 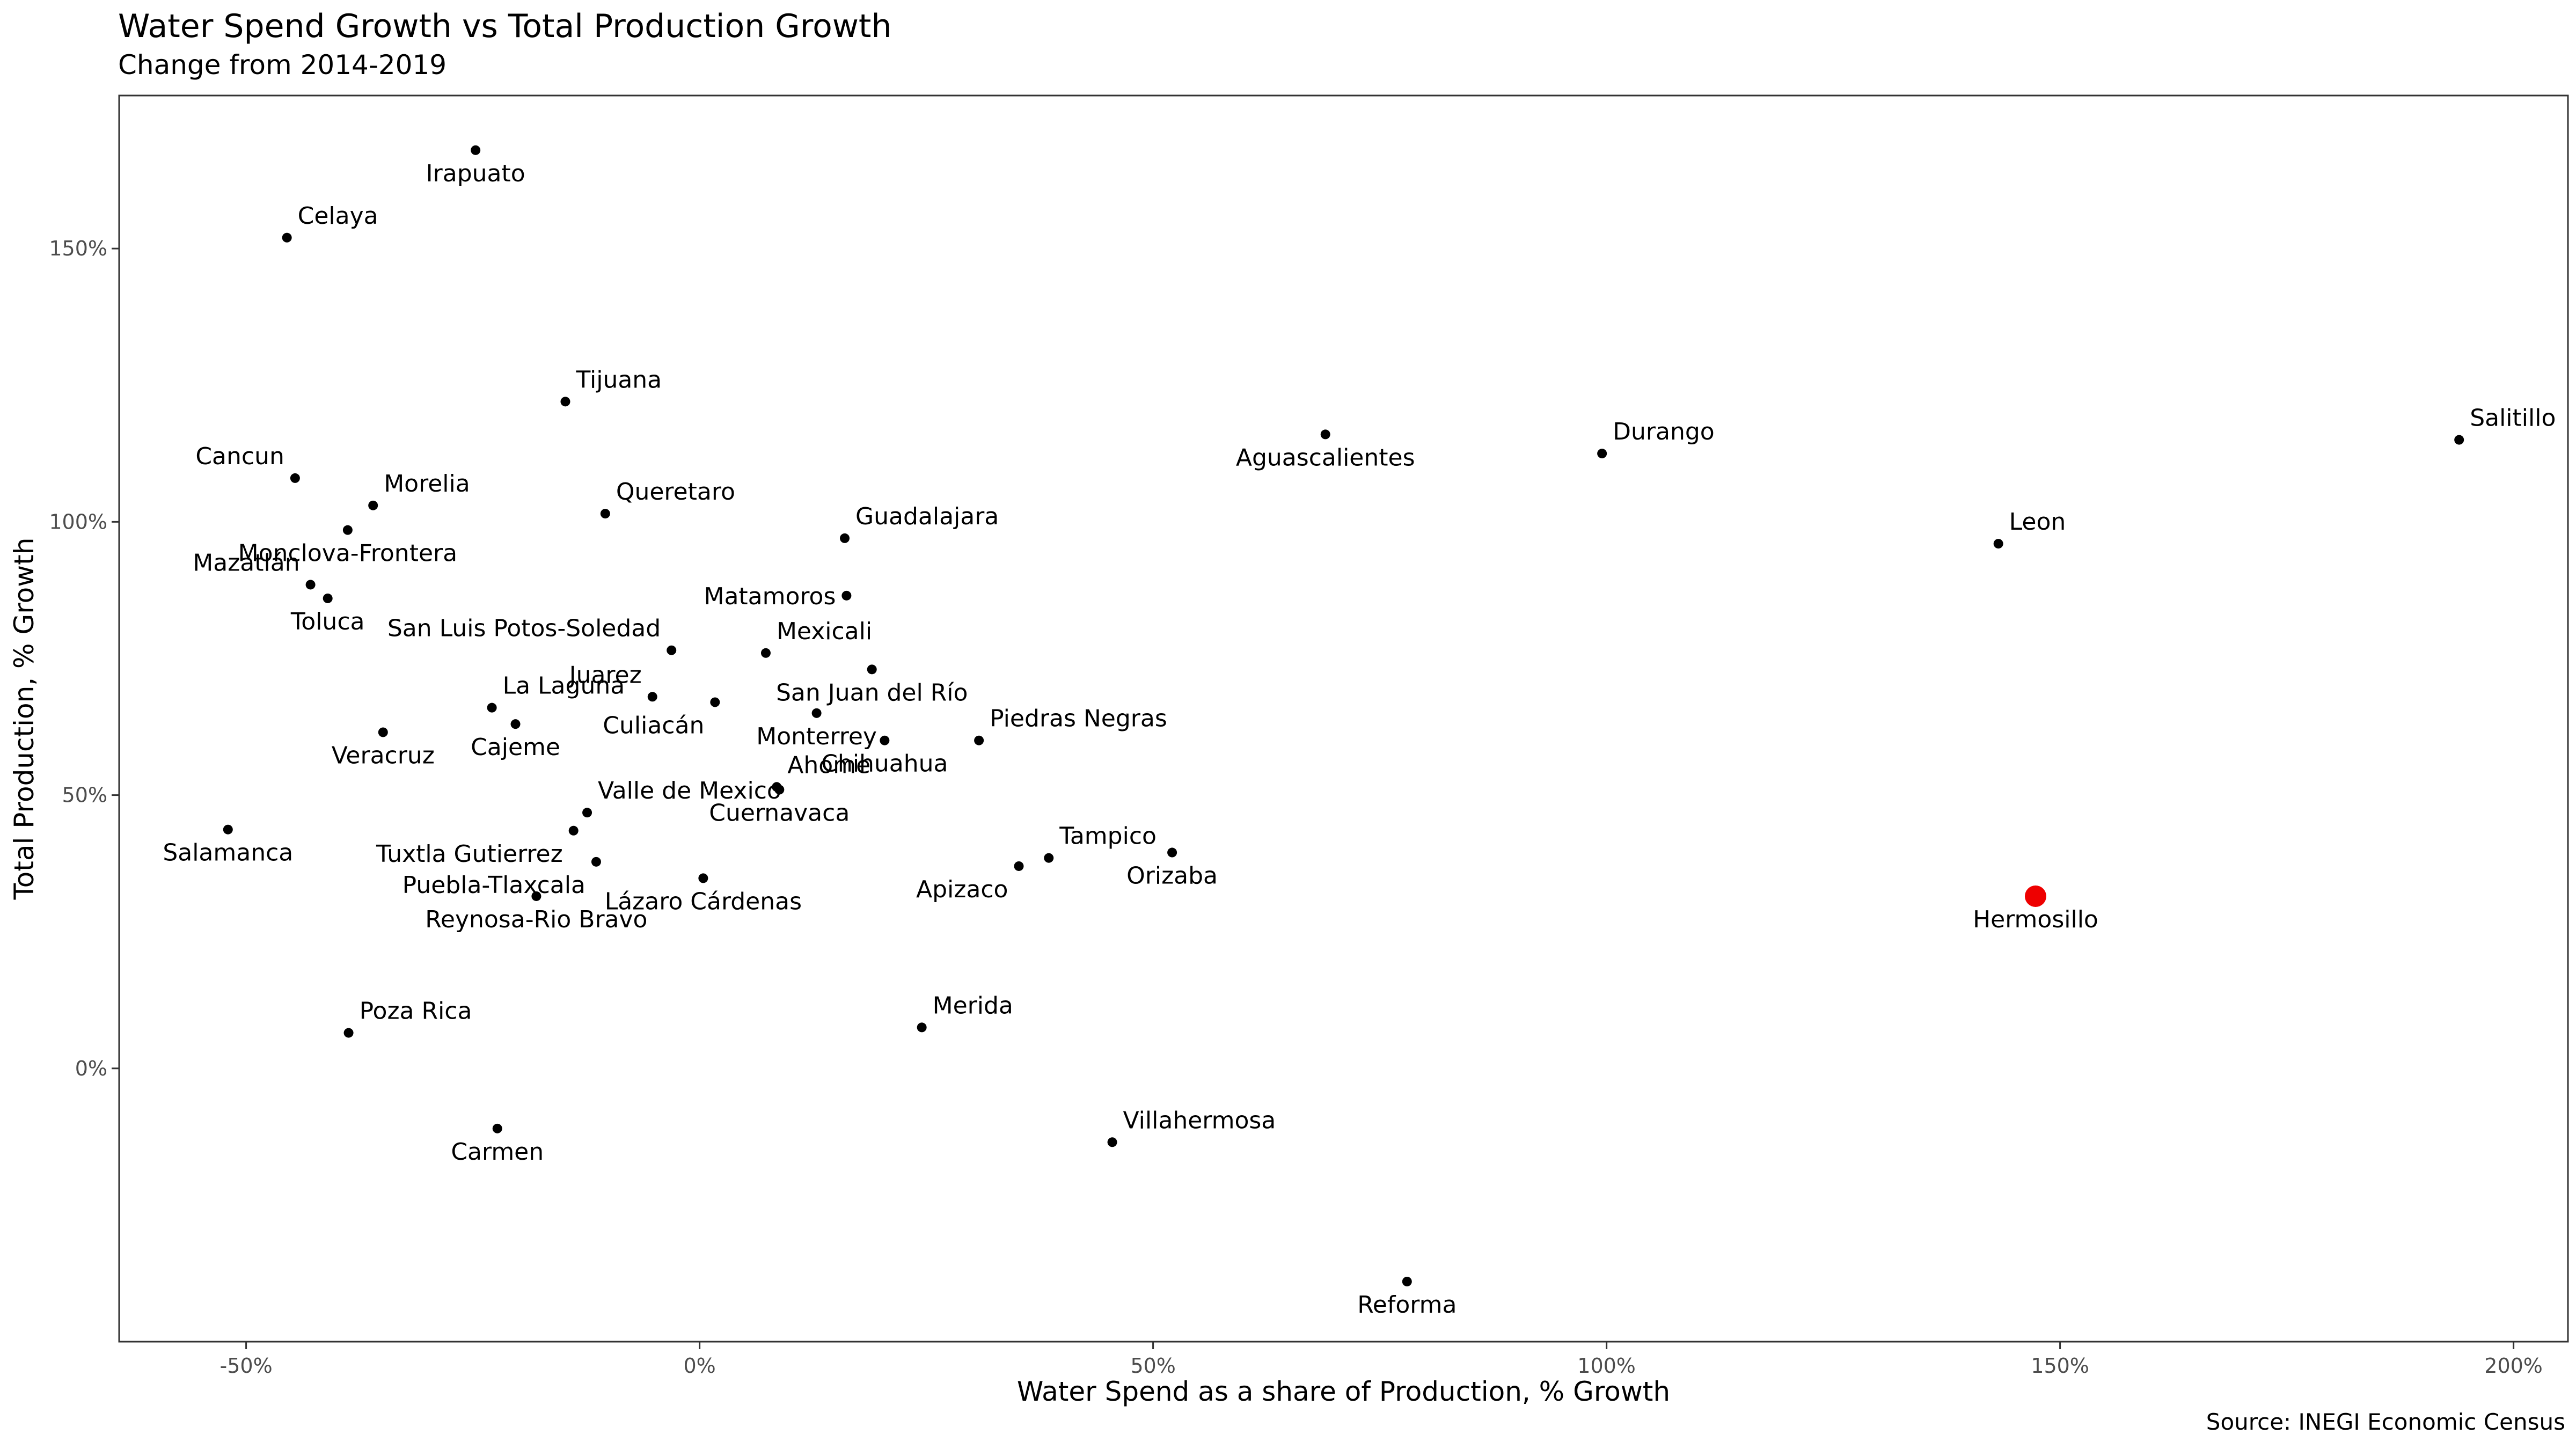 What do you see at coordinates (618, 379) in the screenshot?
I see `point-label: Tijuana` at bounding box center [618, 379].